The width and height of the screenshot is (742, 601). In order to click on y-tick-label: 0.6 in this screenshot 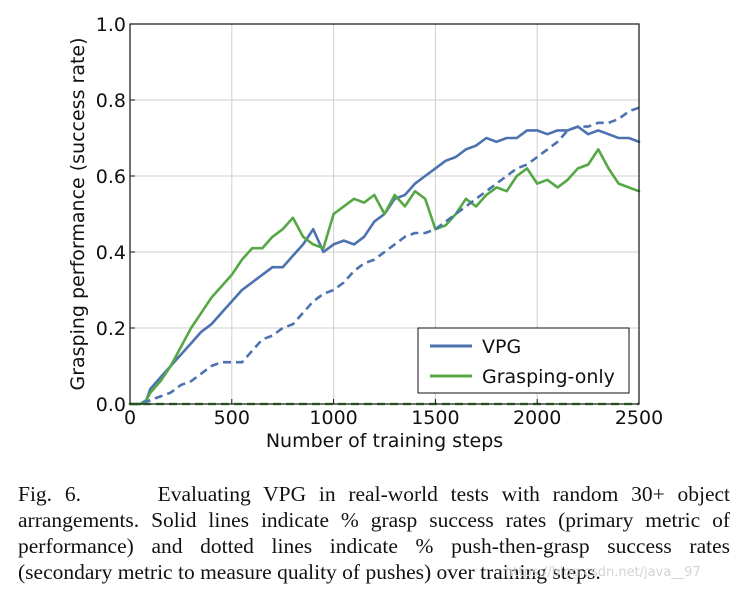, I will do `click(111, 177)`.